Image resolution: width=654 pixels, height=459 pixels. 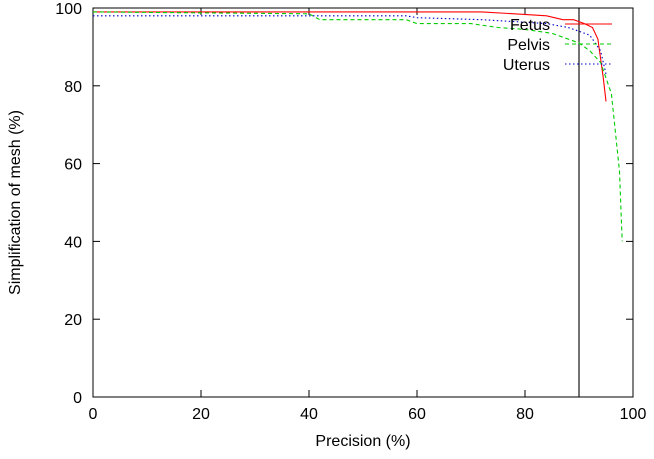 What do you see at coordinates (530, 25) in the screenshot?
I see `legend-label-fetus: Fetus` at bounding box center [530, 25].